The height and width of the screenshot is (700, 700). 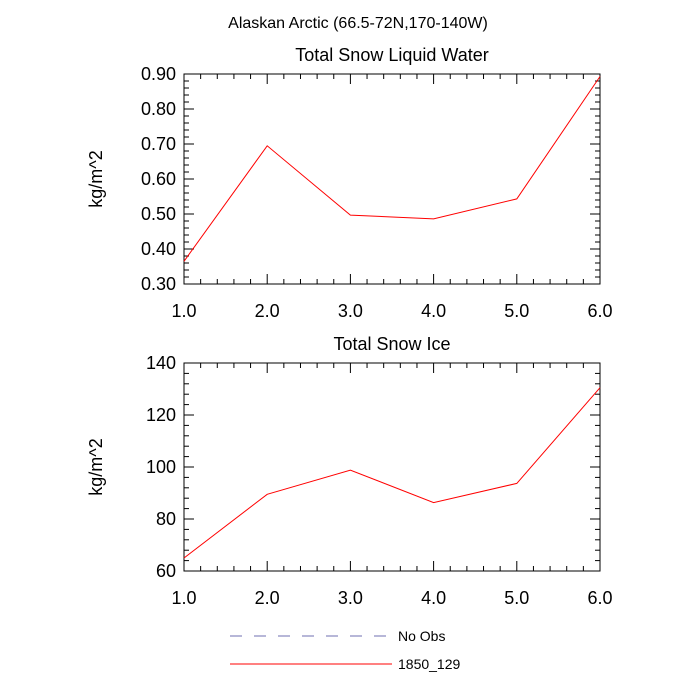 I want to click on legend-label-2: 1850_129, so click(x=429, y=664).